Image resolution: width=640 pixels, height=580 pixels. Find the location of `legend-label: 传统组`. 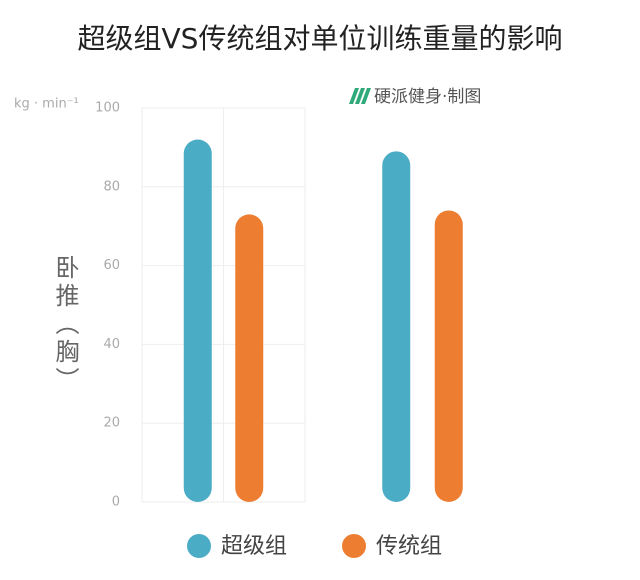

legend-label: 传统组 is located at coordinates (409, 546).